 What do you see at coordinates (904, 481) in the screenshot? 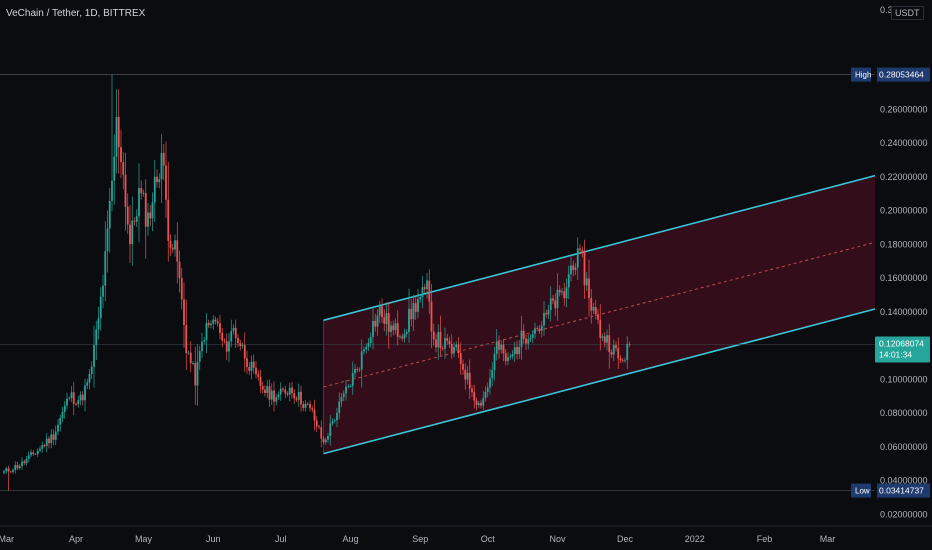
I see `y-tick-label: 0.04000000` at bounding box center [904, 481].